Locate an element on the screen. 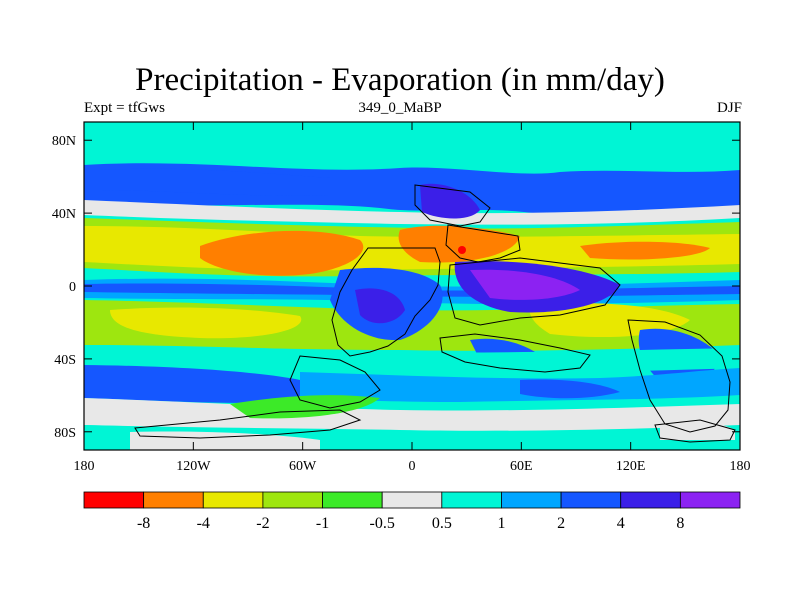 This screenshot has height=600, width=800. x-tick-label: 120E is located at coordinates (631, 466).